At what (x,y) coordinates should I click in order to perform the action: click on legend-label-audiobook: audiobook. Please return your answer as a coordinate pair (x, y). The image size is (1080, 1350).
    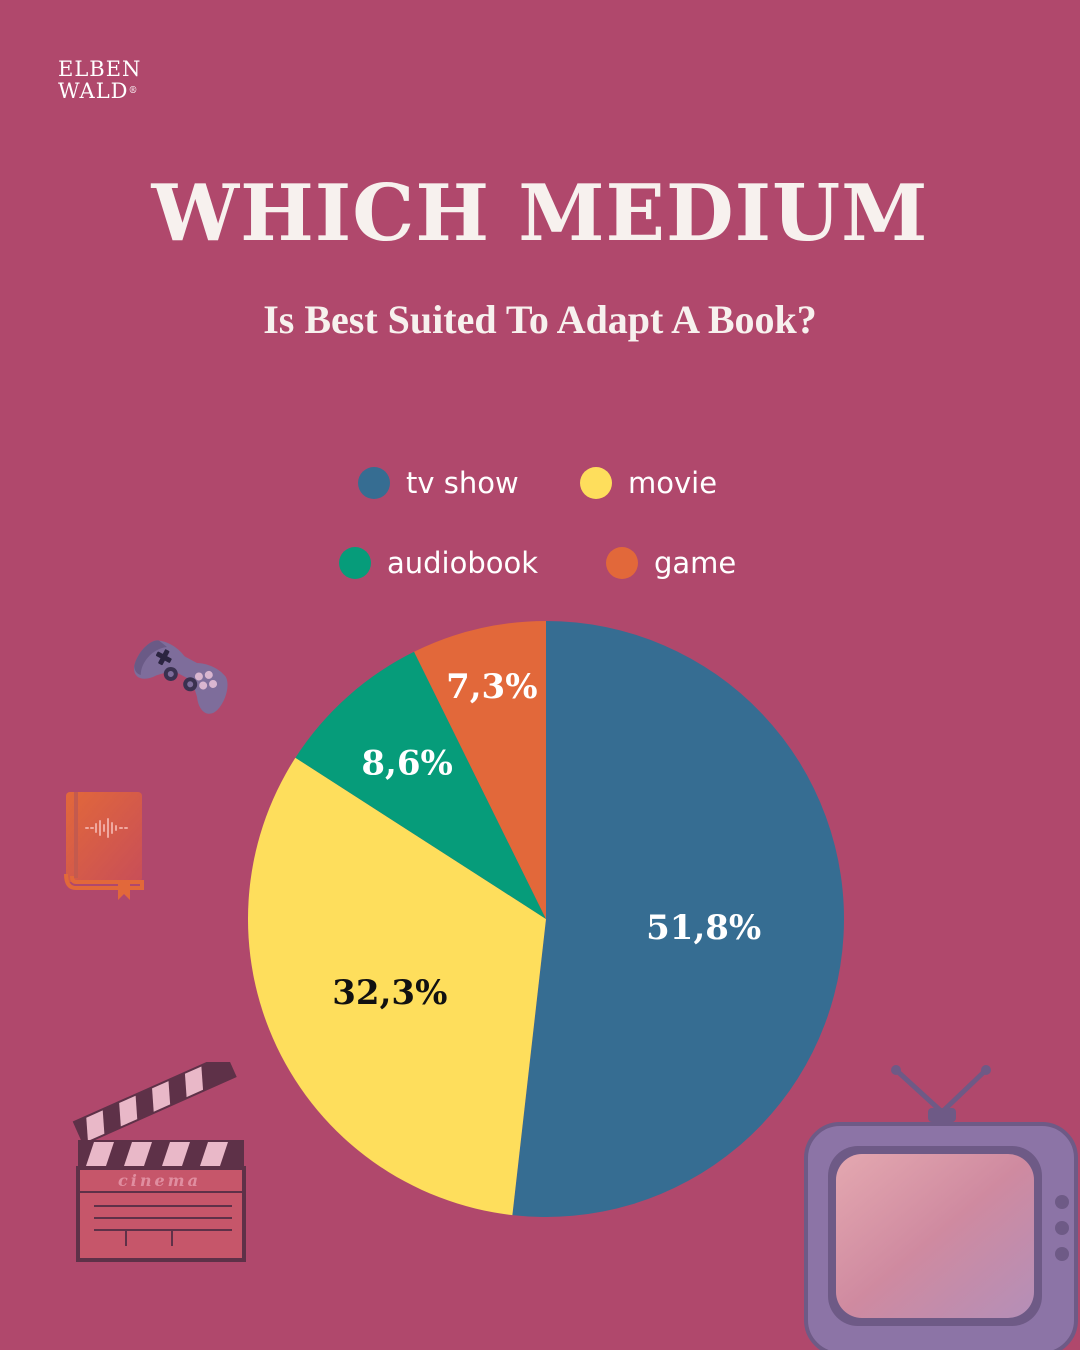
    Looking at the image, I should click on (463, 563).